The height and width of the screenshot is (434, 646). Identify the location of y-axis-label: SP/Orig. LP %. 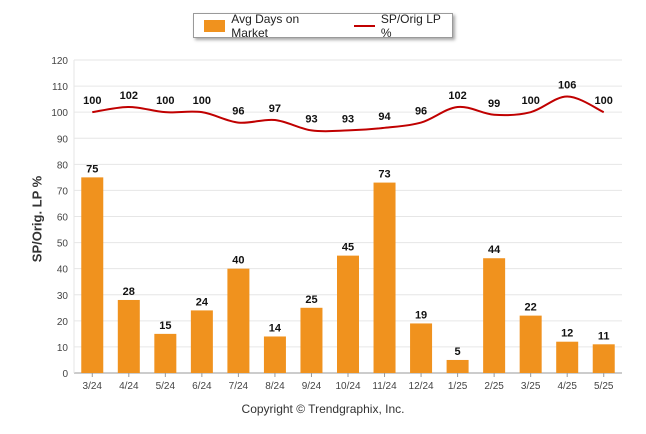
(37, 219).